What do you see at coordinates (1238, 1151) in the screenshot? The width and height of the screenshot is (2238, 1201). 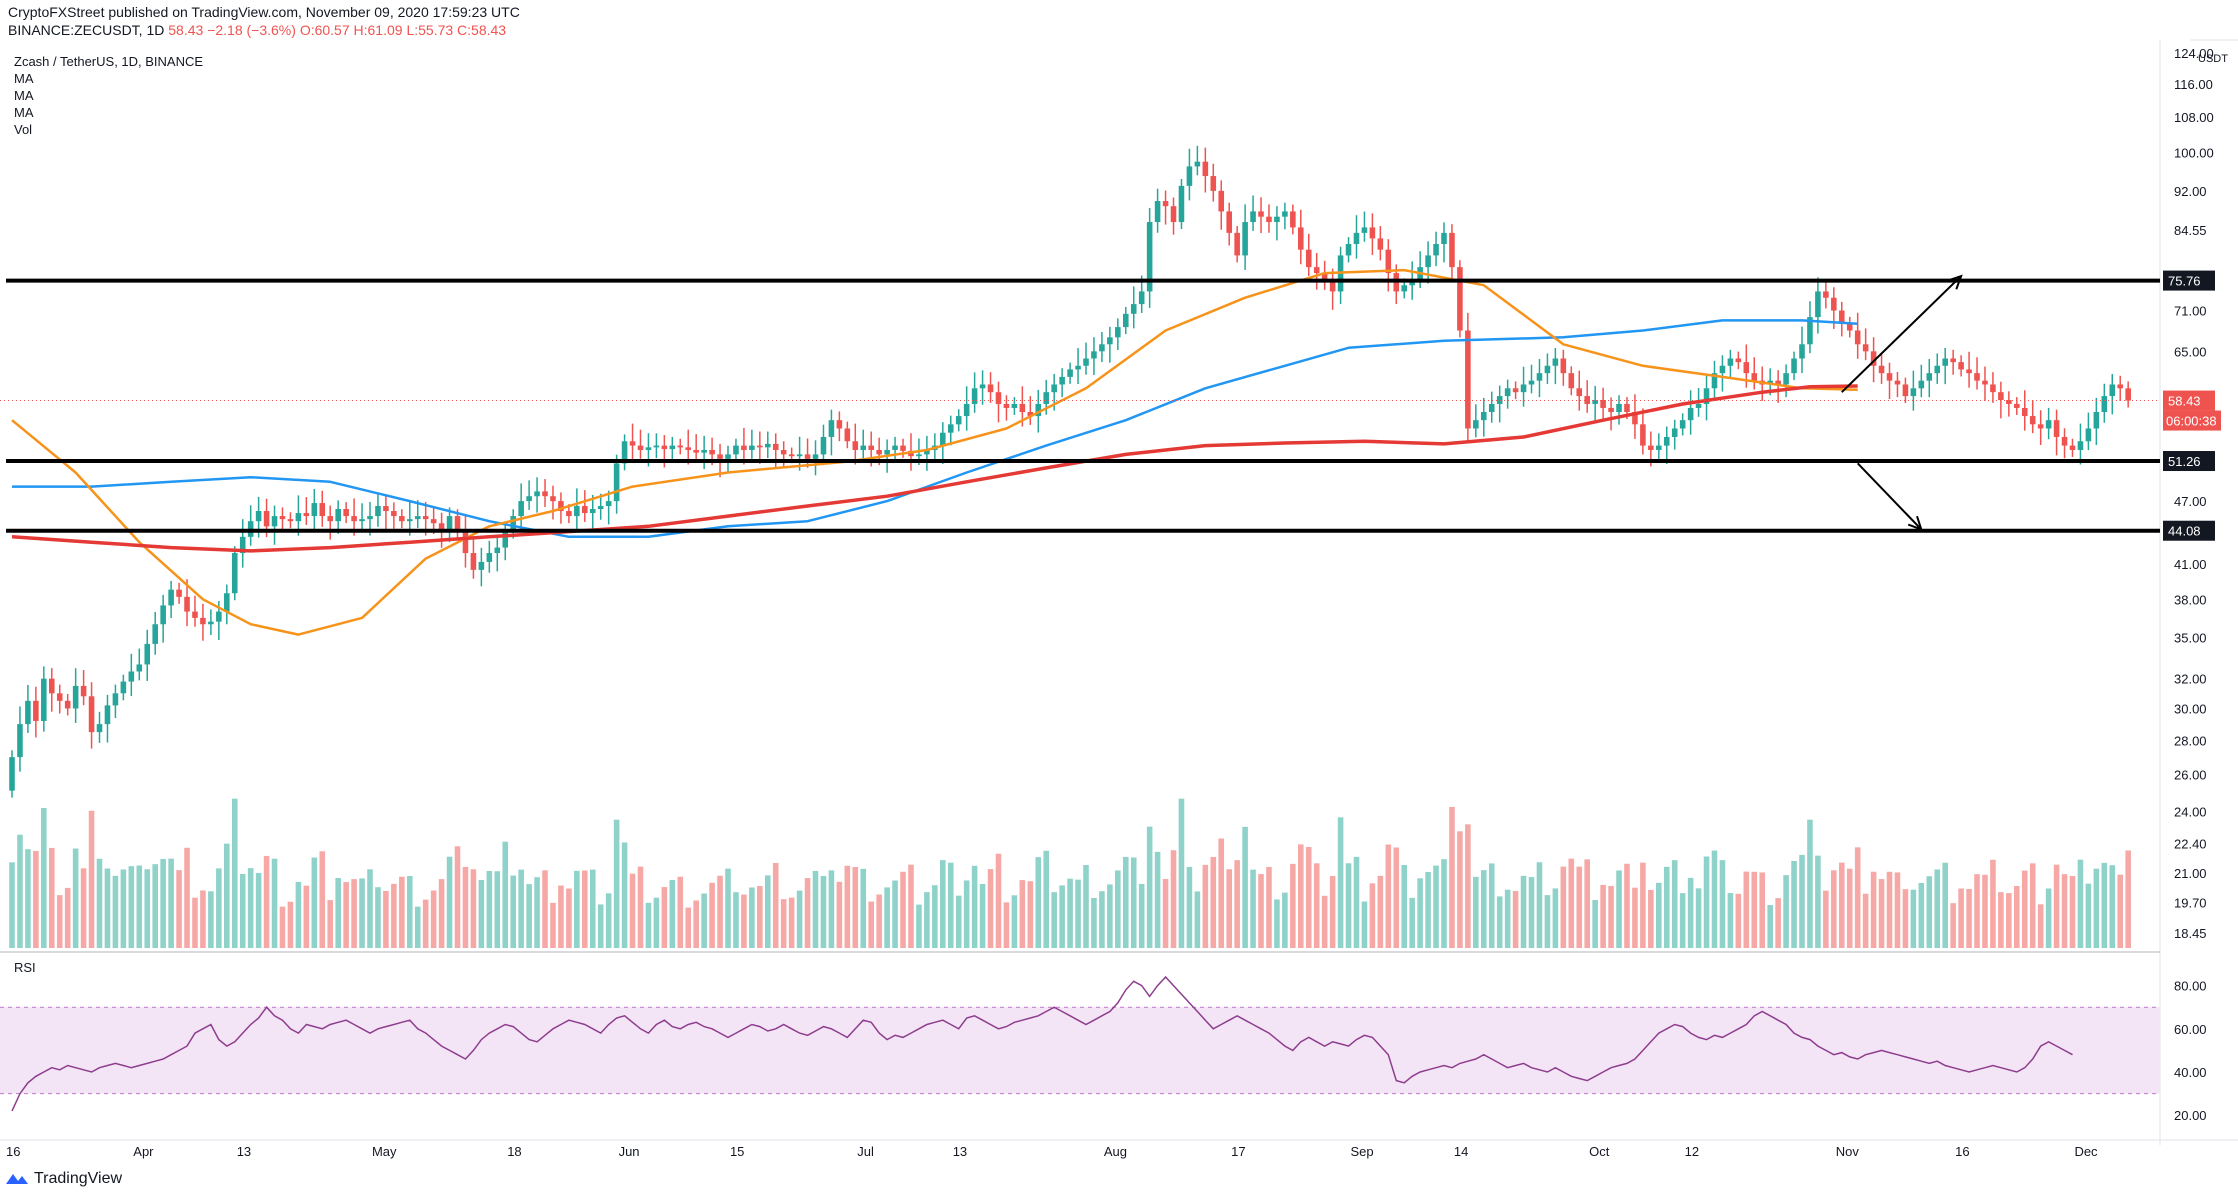 I see `time-tick-label: 17` at bounding box center [1238, 1151].